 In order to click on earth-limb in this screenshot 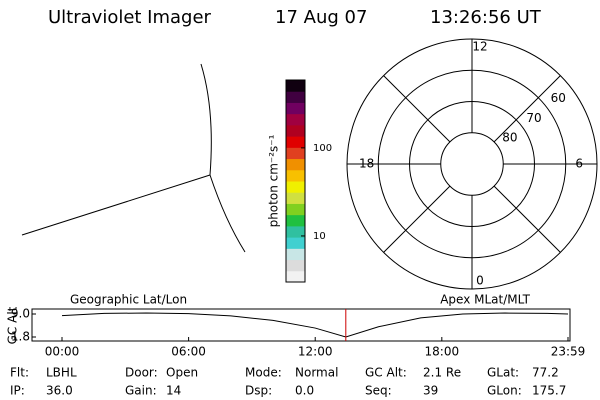, I will do `click(223, 158)`.